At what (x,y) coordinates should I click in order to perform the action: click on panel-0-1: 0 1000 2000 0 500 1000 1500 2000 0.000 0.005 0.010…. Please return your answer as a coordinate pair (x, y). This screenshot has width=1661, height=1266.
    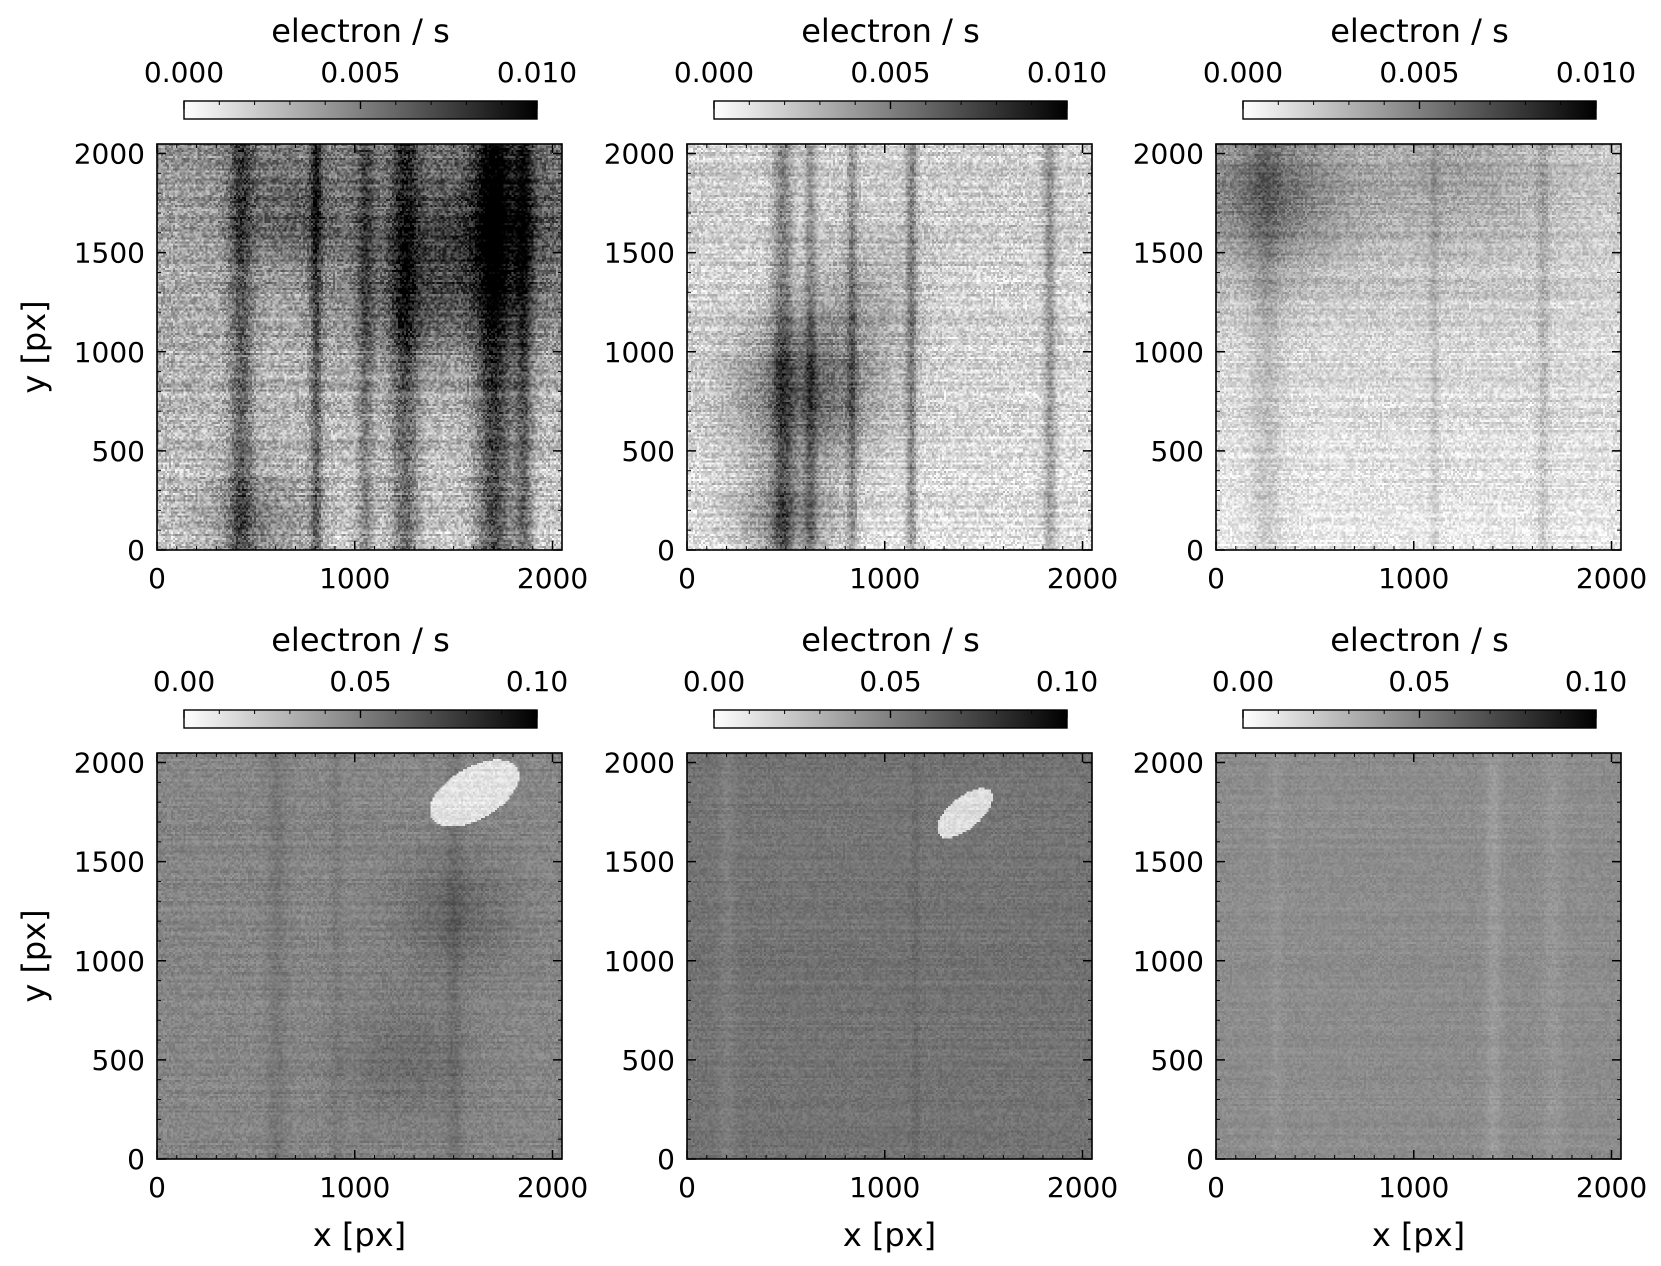
    Looking at the image, I should click on (861, 303).